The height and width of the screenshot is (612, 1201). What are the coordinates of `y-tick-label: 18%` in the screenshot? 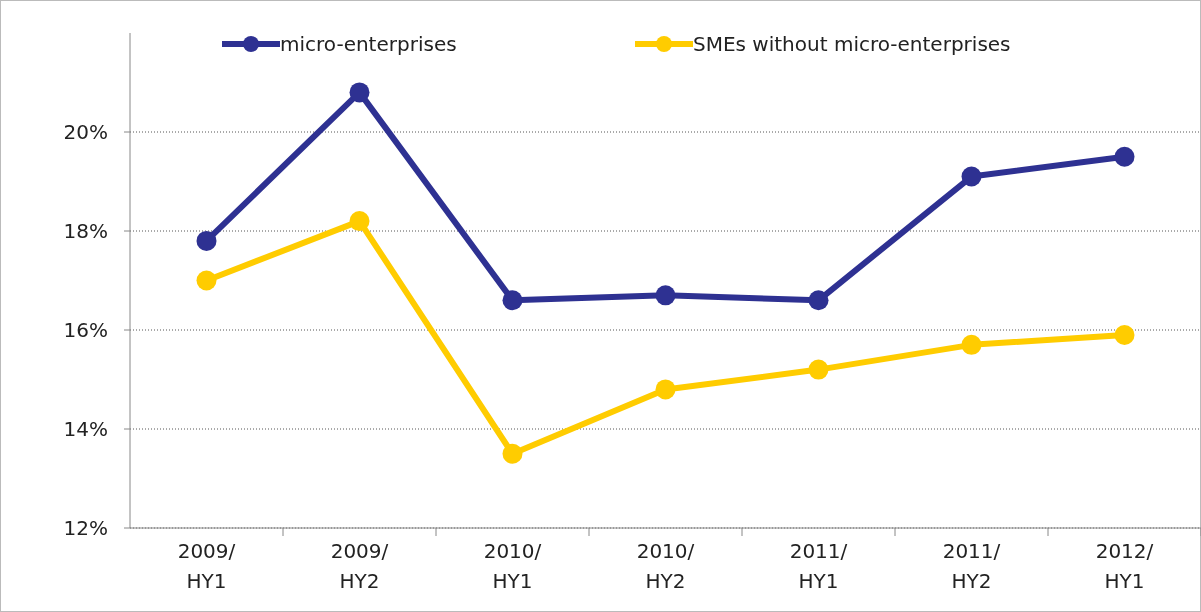 It's located at (85, 231).